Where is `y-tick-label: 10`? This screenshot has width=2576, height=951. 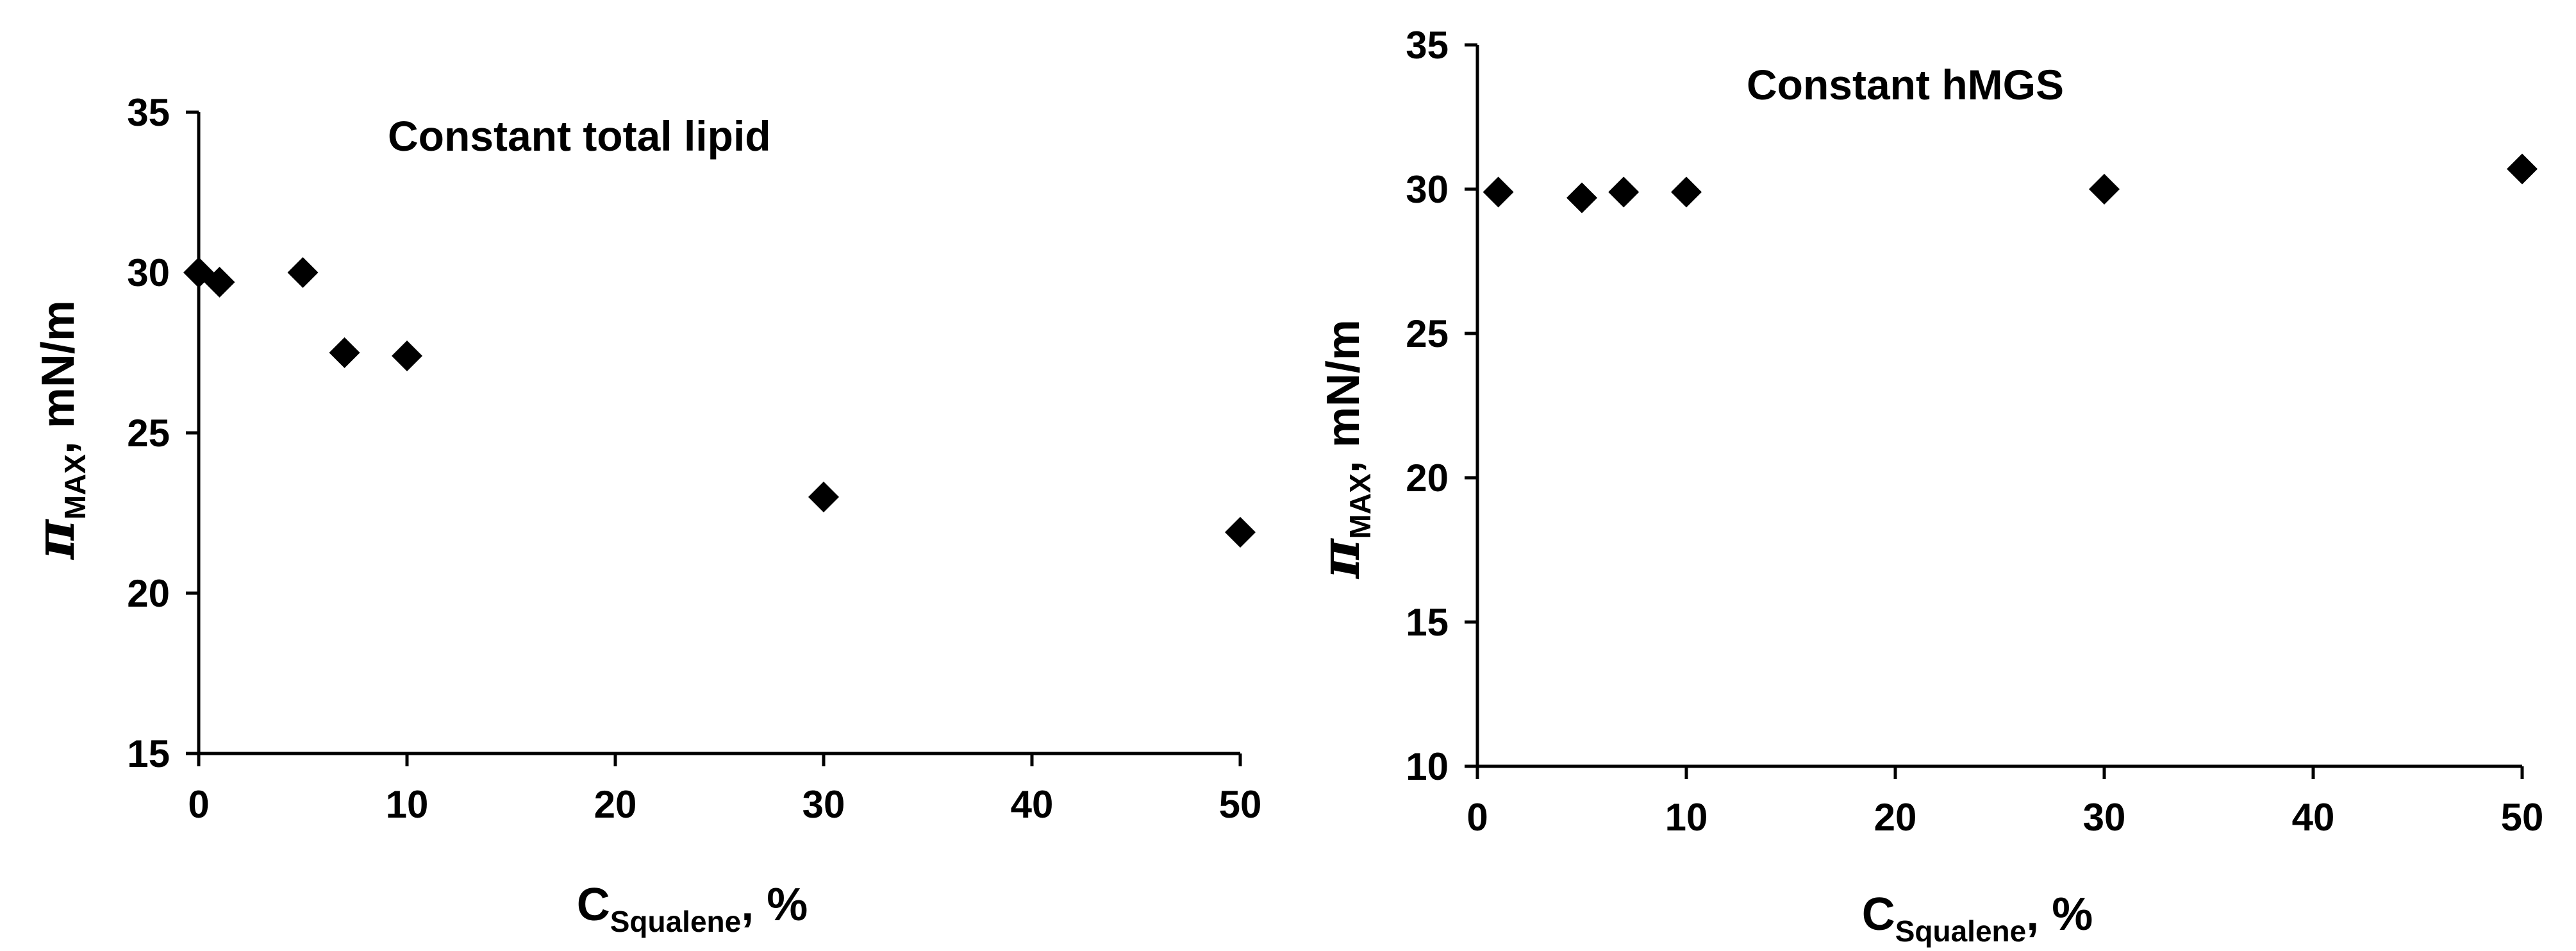
y-tick-label: 10 is located at coordinates (1427, 767).